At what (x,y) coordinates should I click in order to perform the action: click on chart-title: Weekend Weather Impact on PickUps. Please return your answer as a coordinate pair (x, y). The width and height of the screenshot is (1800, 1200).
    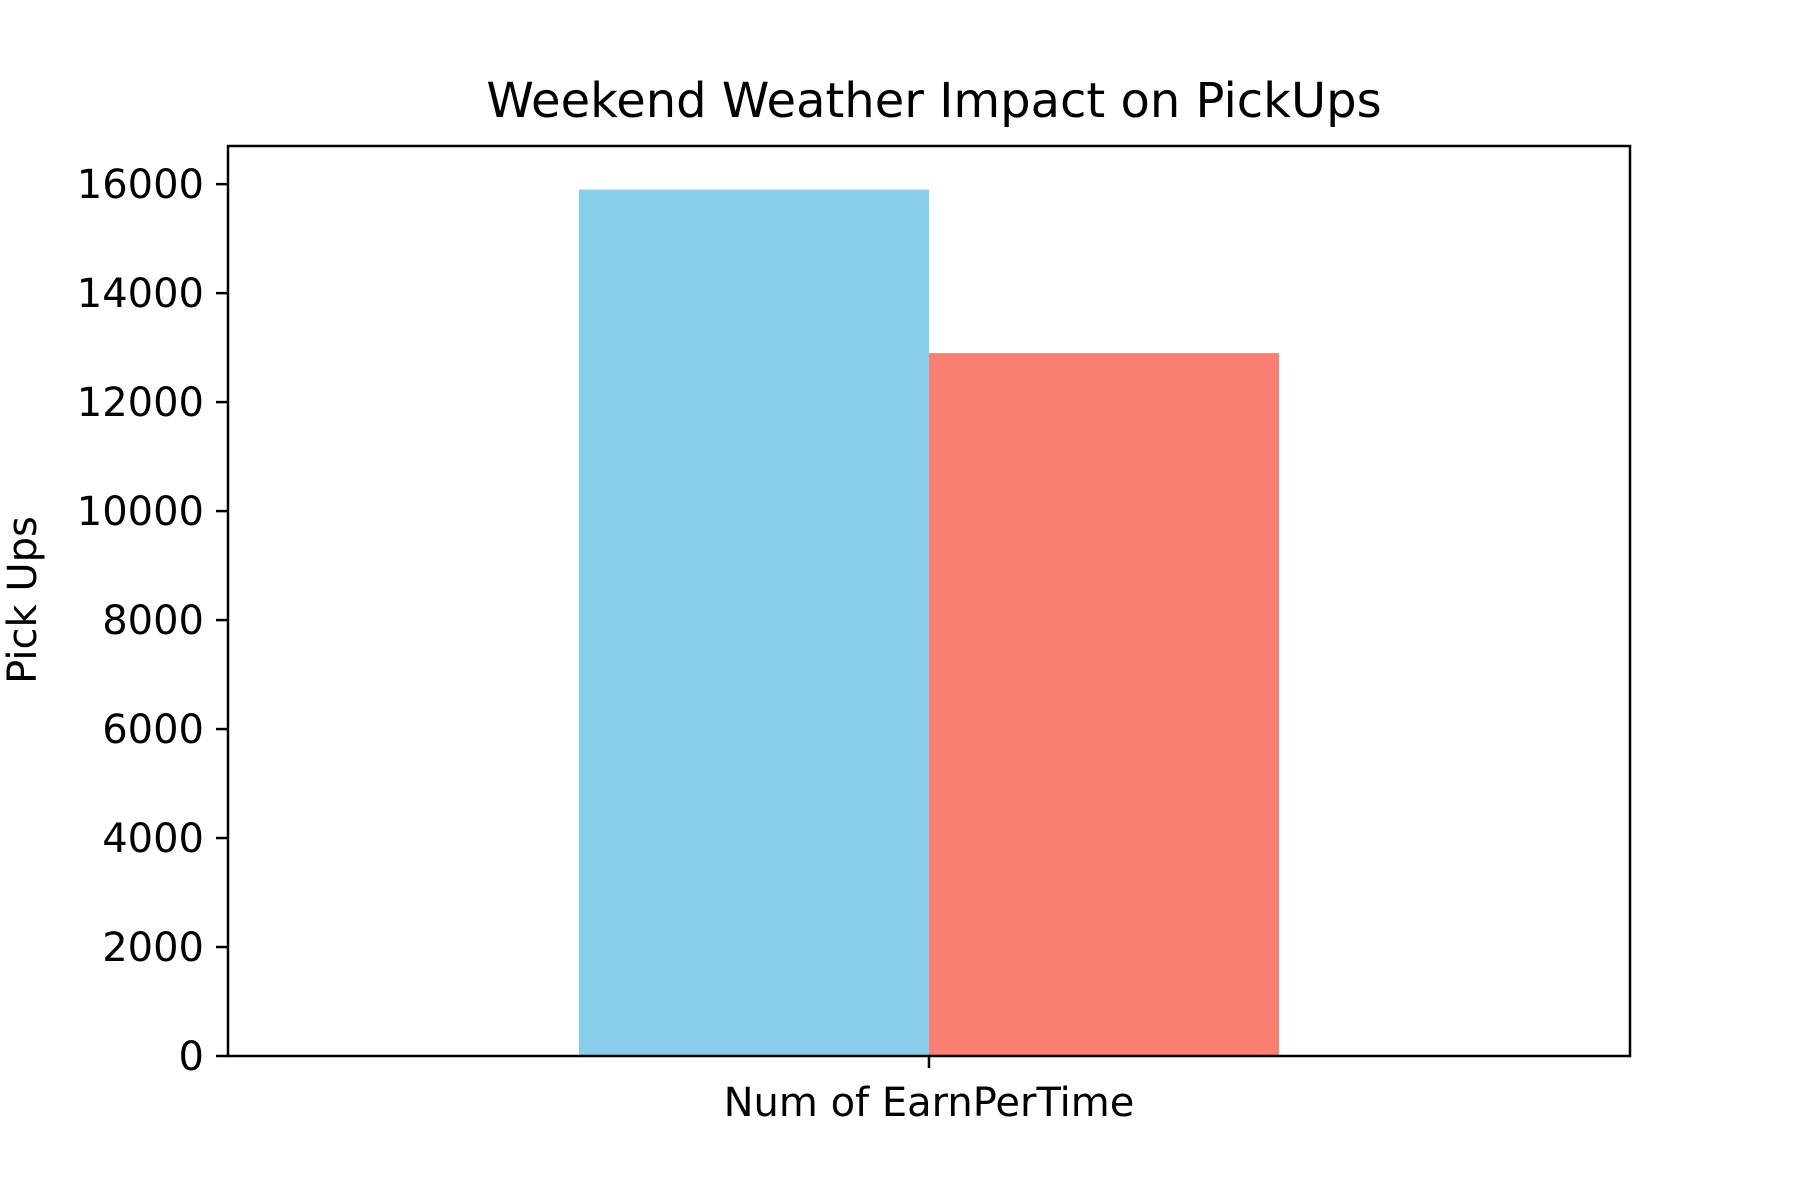
    Looking at the image, I should click on (933, 101).